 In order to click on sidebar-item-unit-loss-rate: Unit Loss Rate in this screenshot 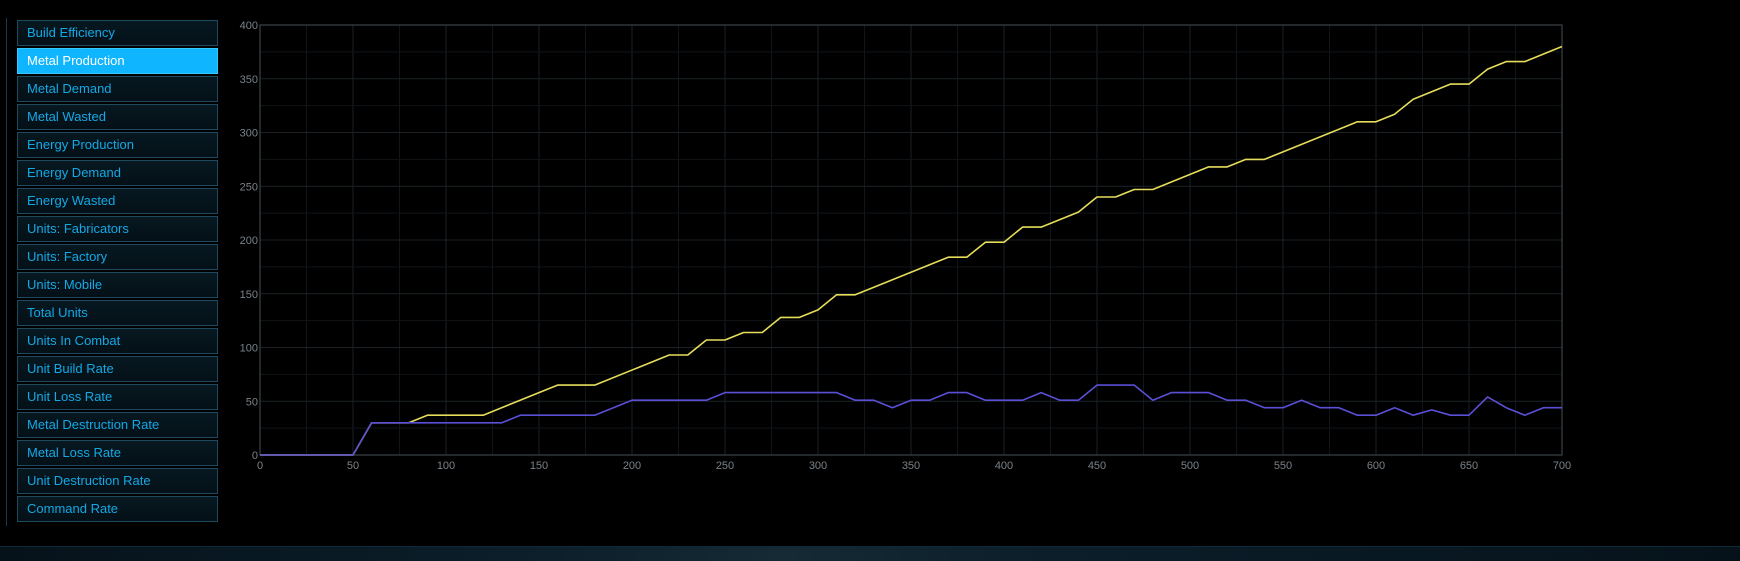, I will do `click(117, 397)`.